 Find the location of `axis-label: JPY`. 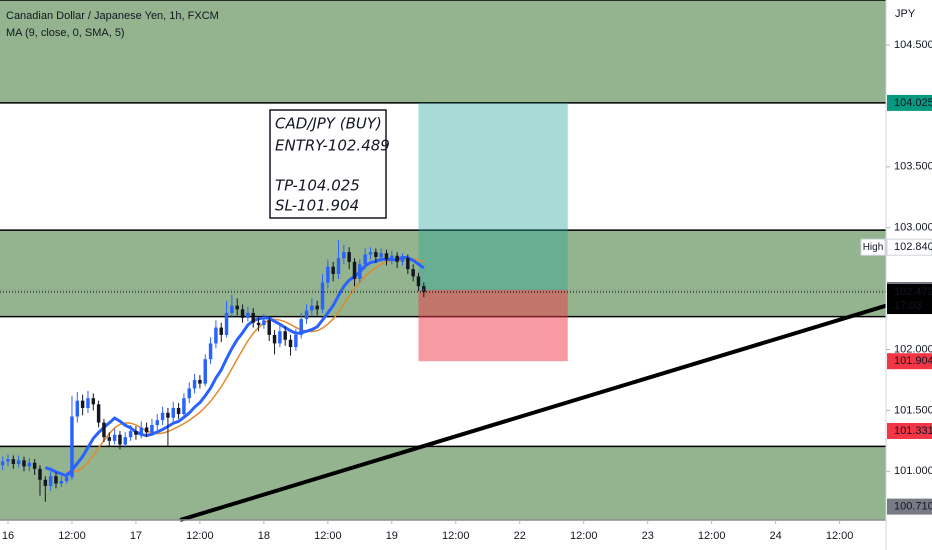

axis-label: JPY is located at coordinates (905, 14).